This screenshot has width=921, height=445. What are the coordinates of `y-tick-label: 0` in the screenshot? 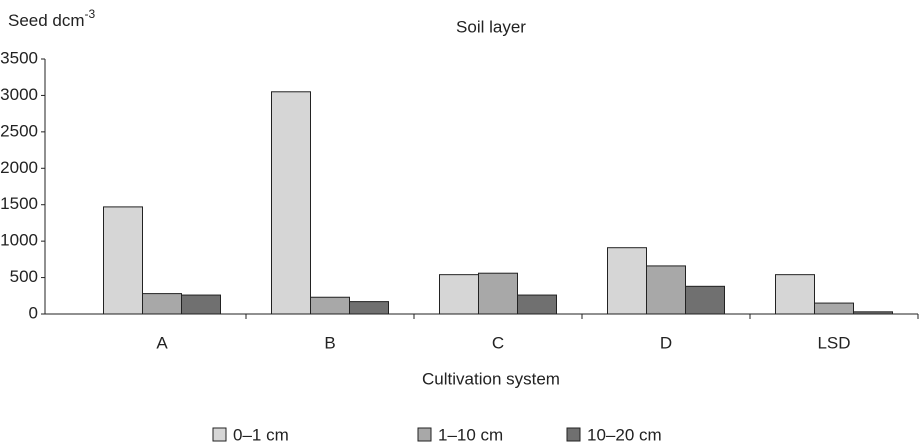 It's located at (33, 312).